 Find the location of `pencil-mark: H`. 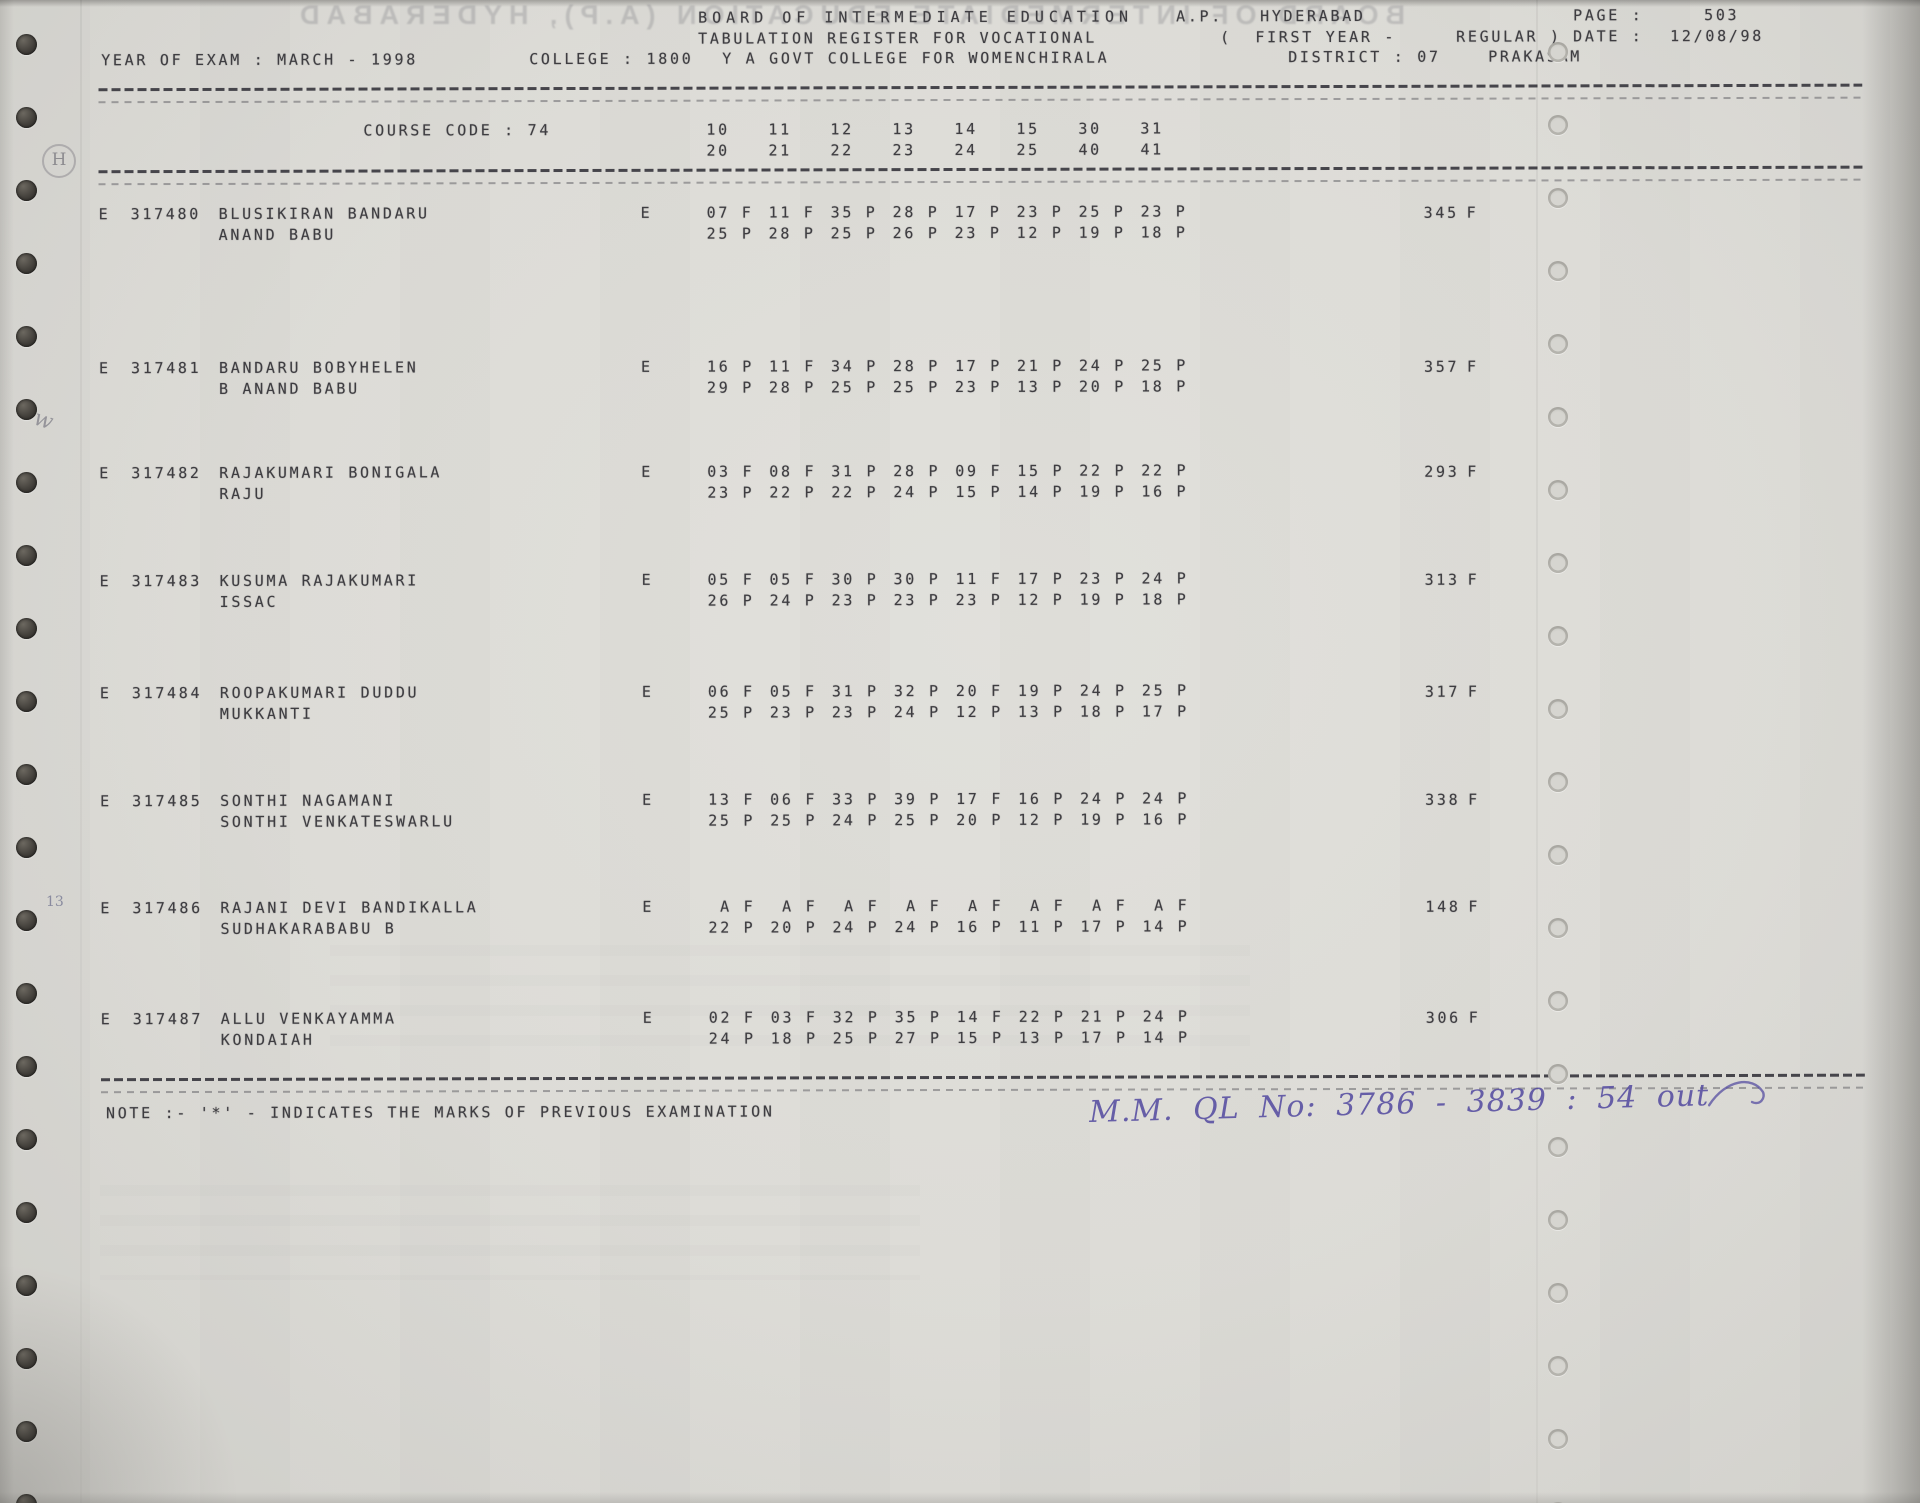

pencil-mark: H is located at coordinates (59, 161).